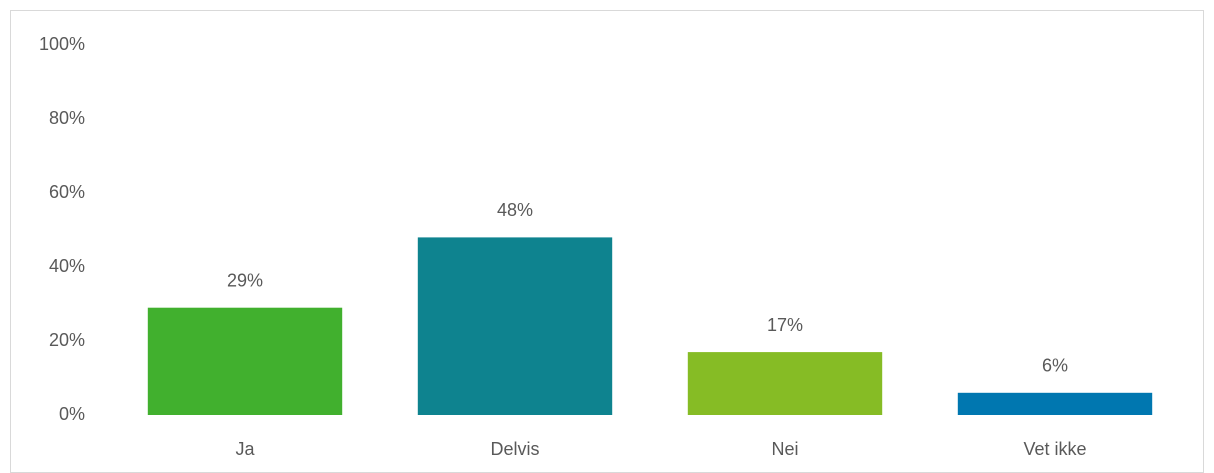  What do you see at coordinates (67, 192) in the screenshot?
I see `y-tick-label: 60%` at bounding box center [67, 192].